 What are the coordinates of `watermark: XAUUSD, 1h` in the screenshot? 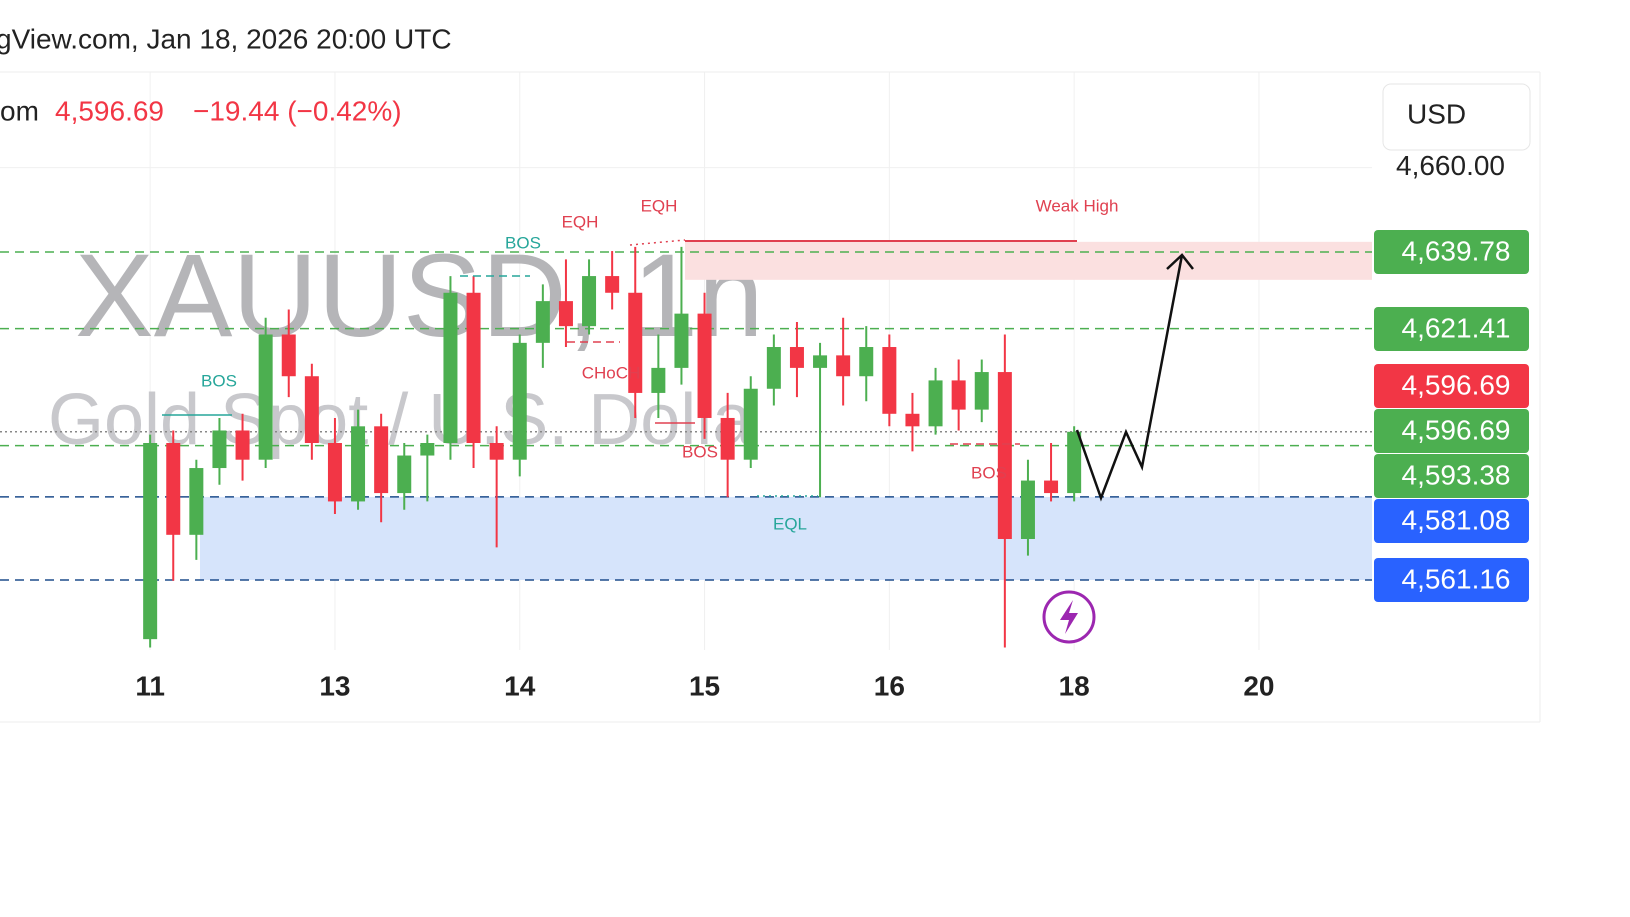 It's located at (419, 296).